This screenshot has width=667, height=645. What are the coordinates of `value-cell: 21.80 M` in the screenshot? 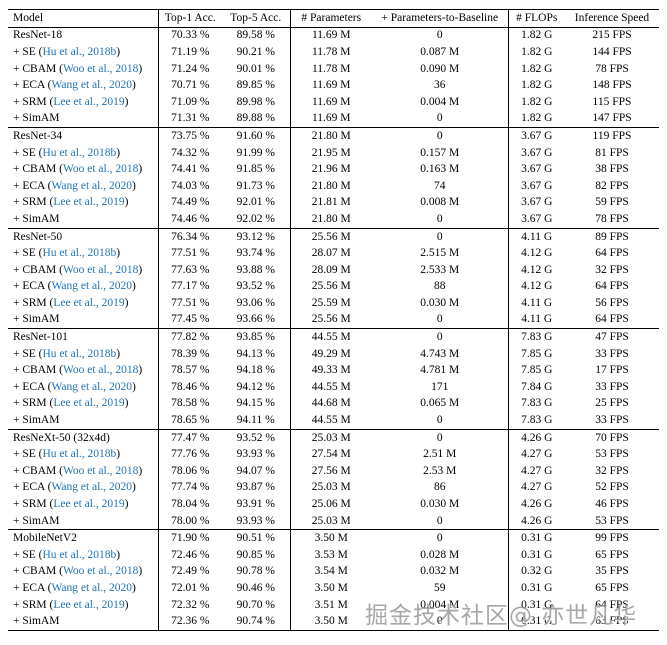 It's located at (331, 135).